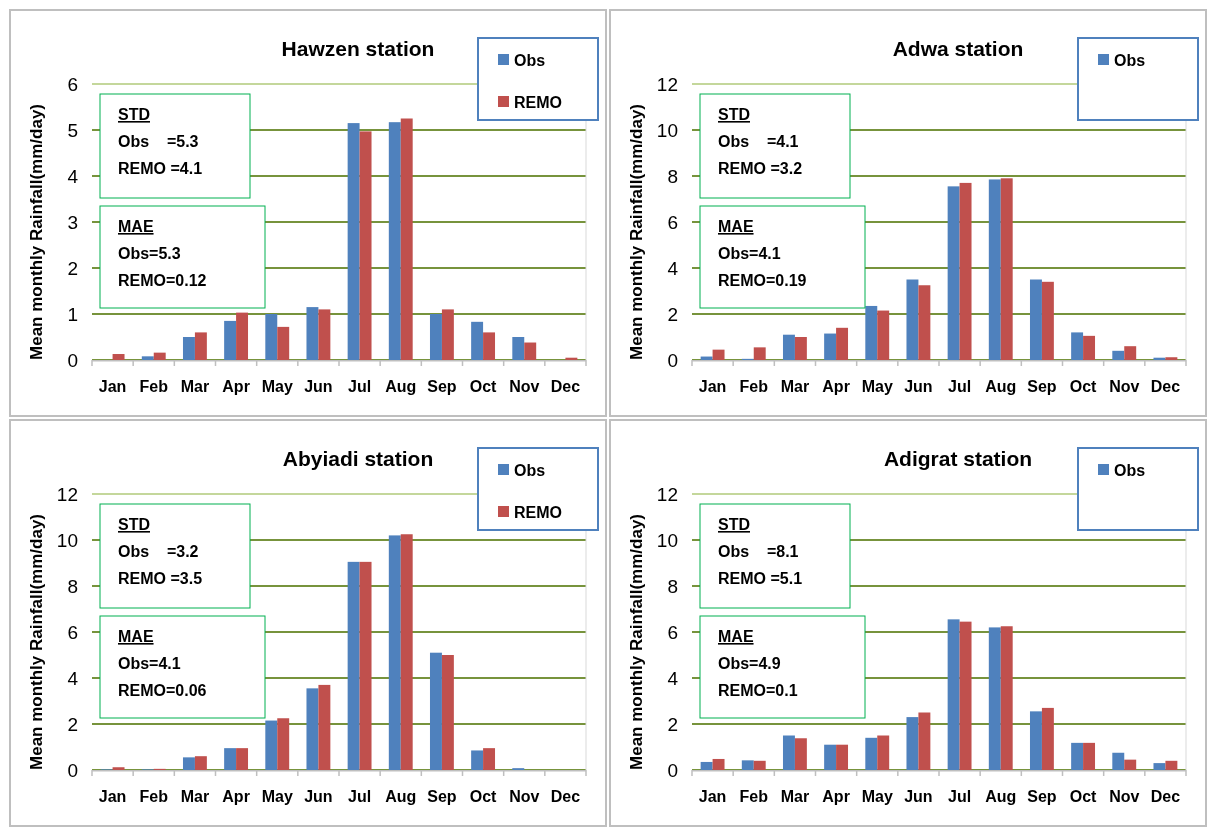 Image resolution: width=1218 pixels, height=839 pixels. What do you see at coordinates (636, 232) in the screenshot?
I see `y-axis-title: Mean monthly Rainfall(mm/day)` at bounding box center [636, 232].